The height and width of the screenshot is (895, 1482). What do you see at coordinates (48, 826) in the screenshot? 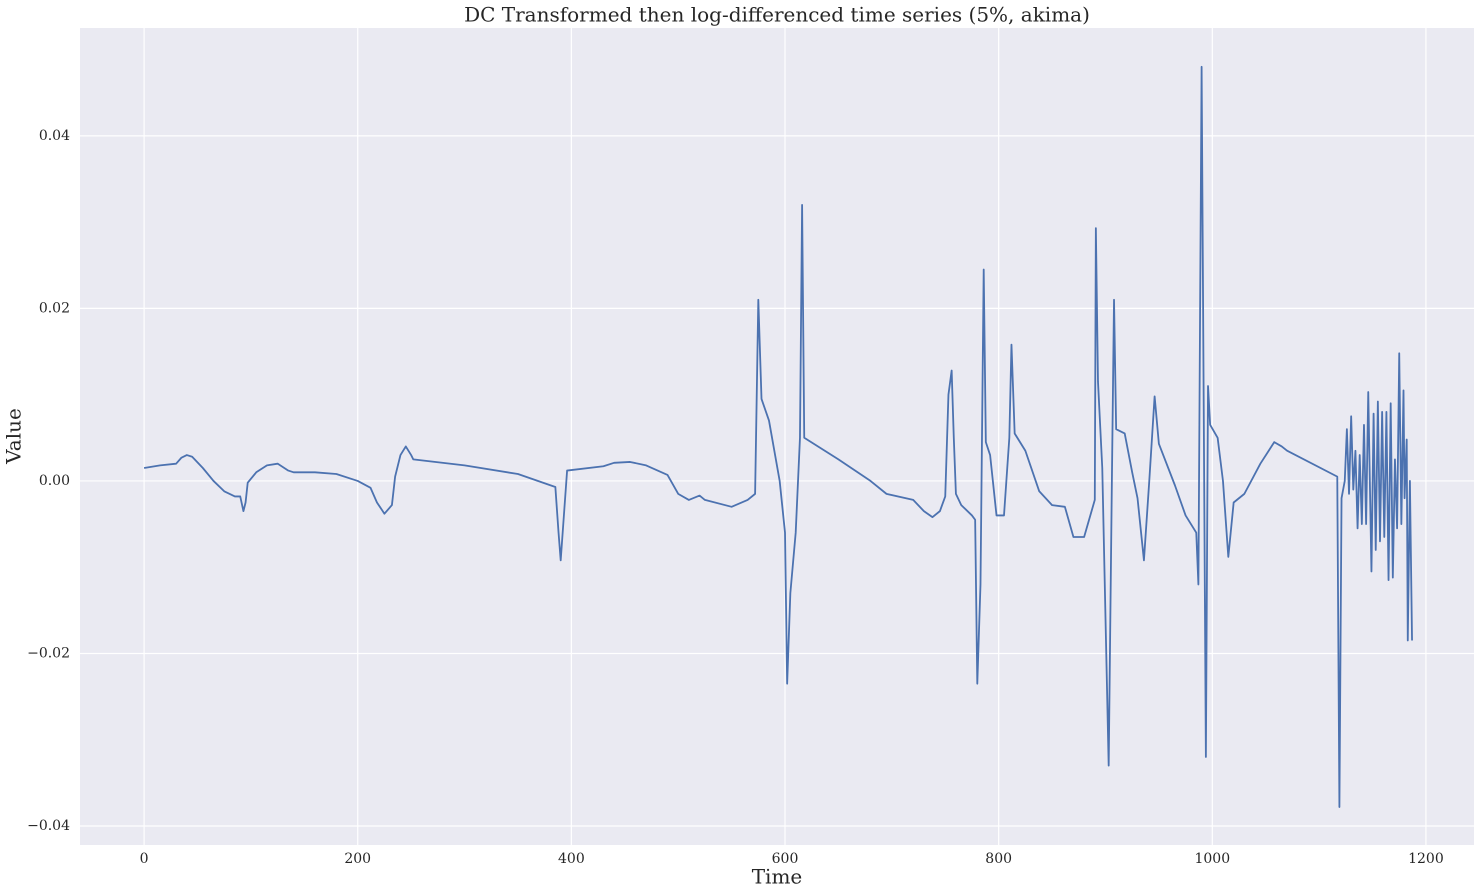
I see `y-tick-label: −0.04` at bounding box center [48, 826].